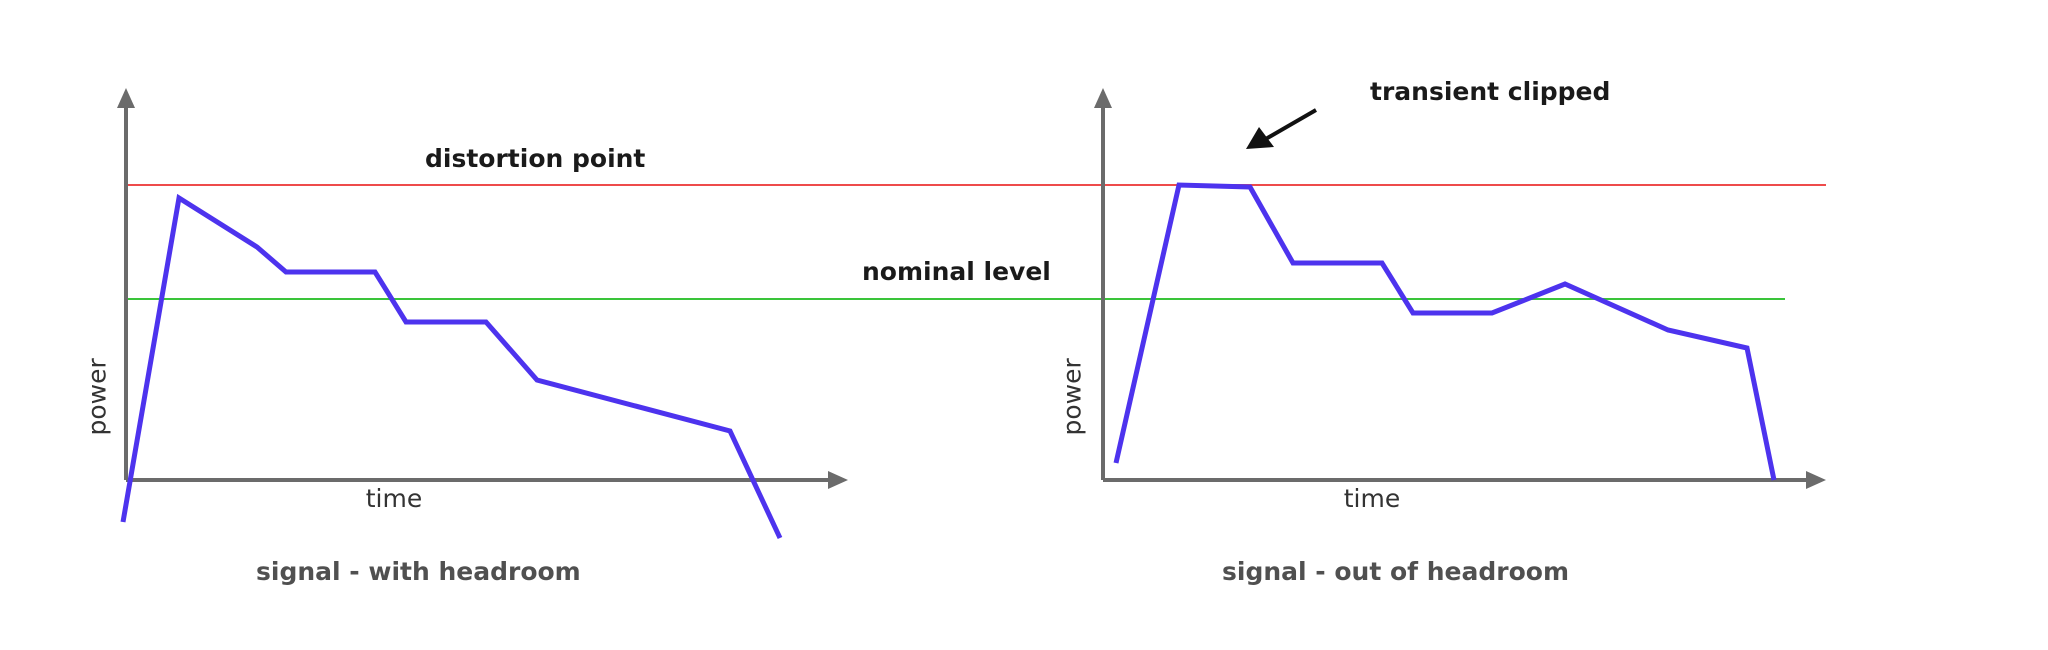  Describe the element at coordinates (1490, 91) in the screenshot. I see `transient-clipped-label: transient clipped` at that location.